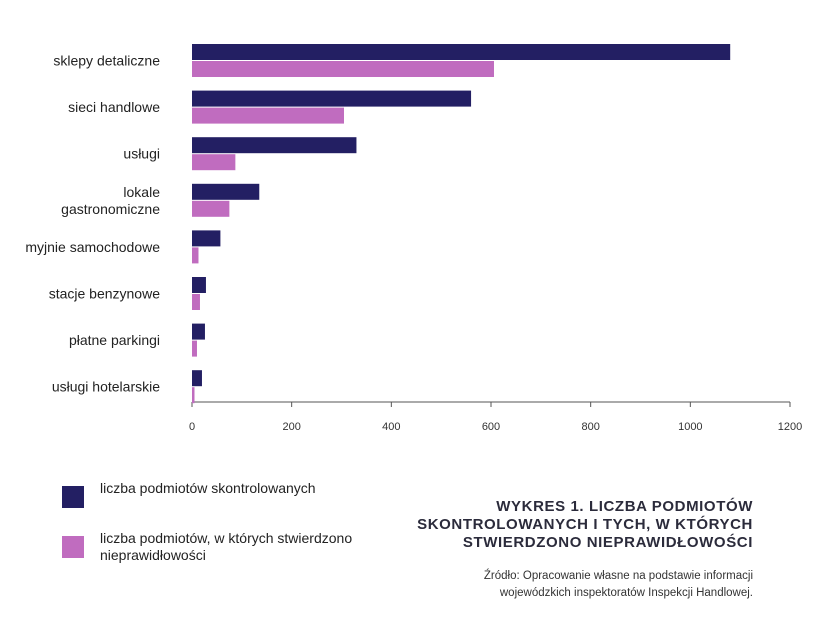 This screenshot has height=623, width=815. Describe the element at coordinates (491, 427) in the screenshot. I see `x-tick-label: 600` at that location.